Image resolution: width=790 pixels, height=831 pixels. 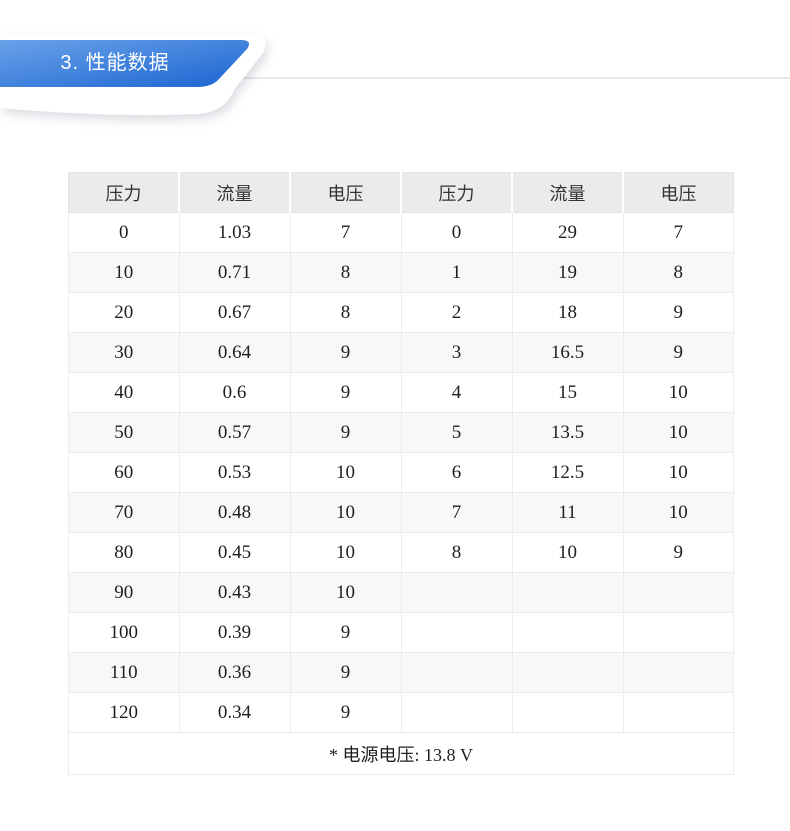 What do you see at coordinates (124, 712) in the screenshot?
I see `table-cell: 120` at bounding box center [124, 712].